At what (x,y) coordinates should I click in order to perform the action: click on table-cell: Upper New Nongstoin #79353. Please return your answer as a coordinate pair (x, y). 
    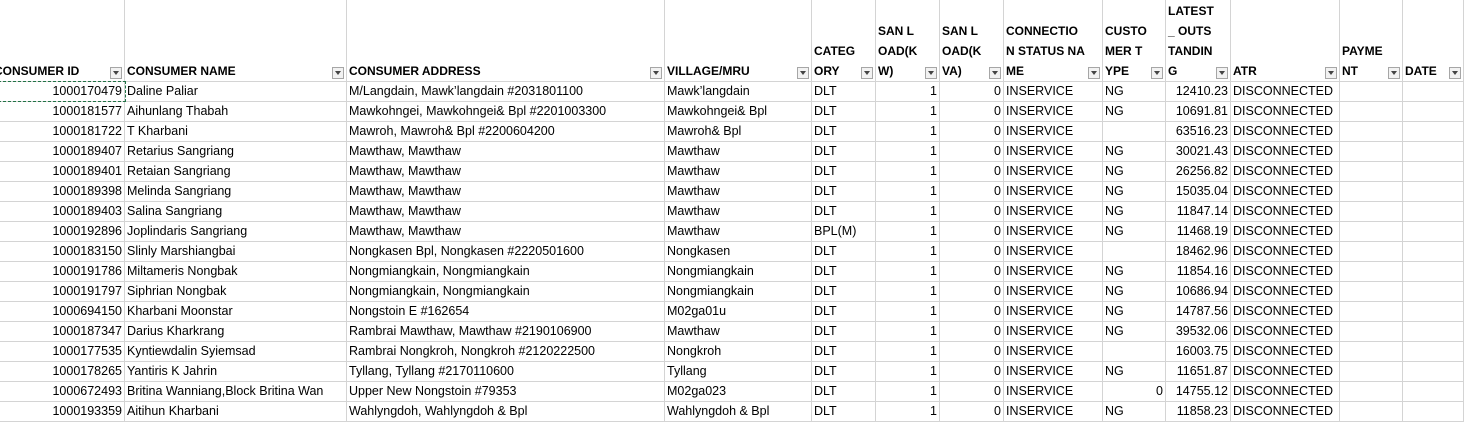
    Looking at the image, I should click on (506, 392).